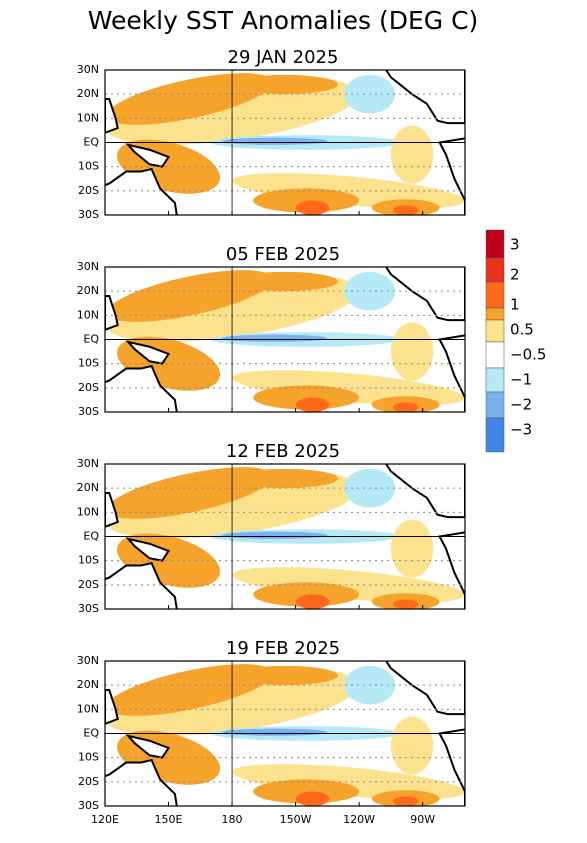  What do you see at coordinates (515, 305) in the screenshot?
I see `colorbar-label: 1` at bounding box center [515, 305].